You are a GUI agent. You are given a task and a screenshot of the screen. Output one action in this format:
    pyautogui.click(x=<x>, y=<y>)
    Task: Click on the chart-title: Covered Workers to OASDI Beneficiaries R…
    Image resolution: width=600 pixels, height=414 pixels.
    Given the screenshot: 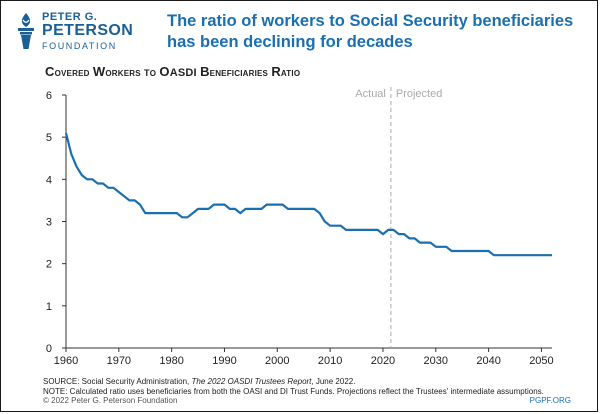 What is the action you would take?
    pyautogui.click(x=173, y=71)
    